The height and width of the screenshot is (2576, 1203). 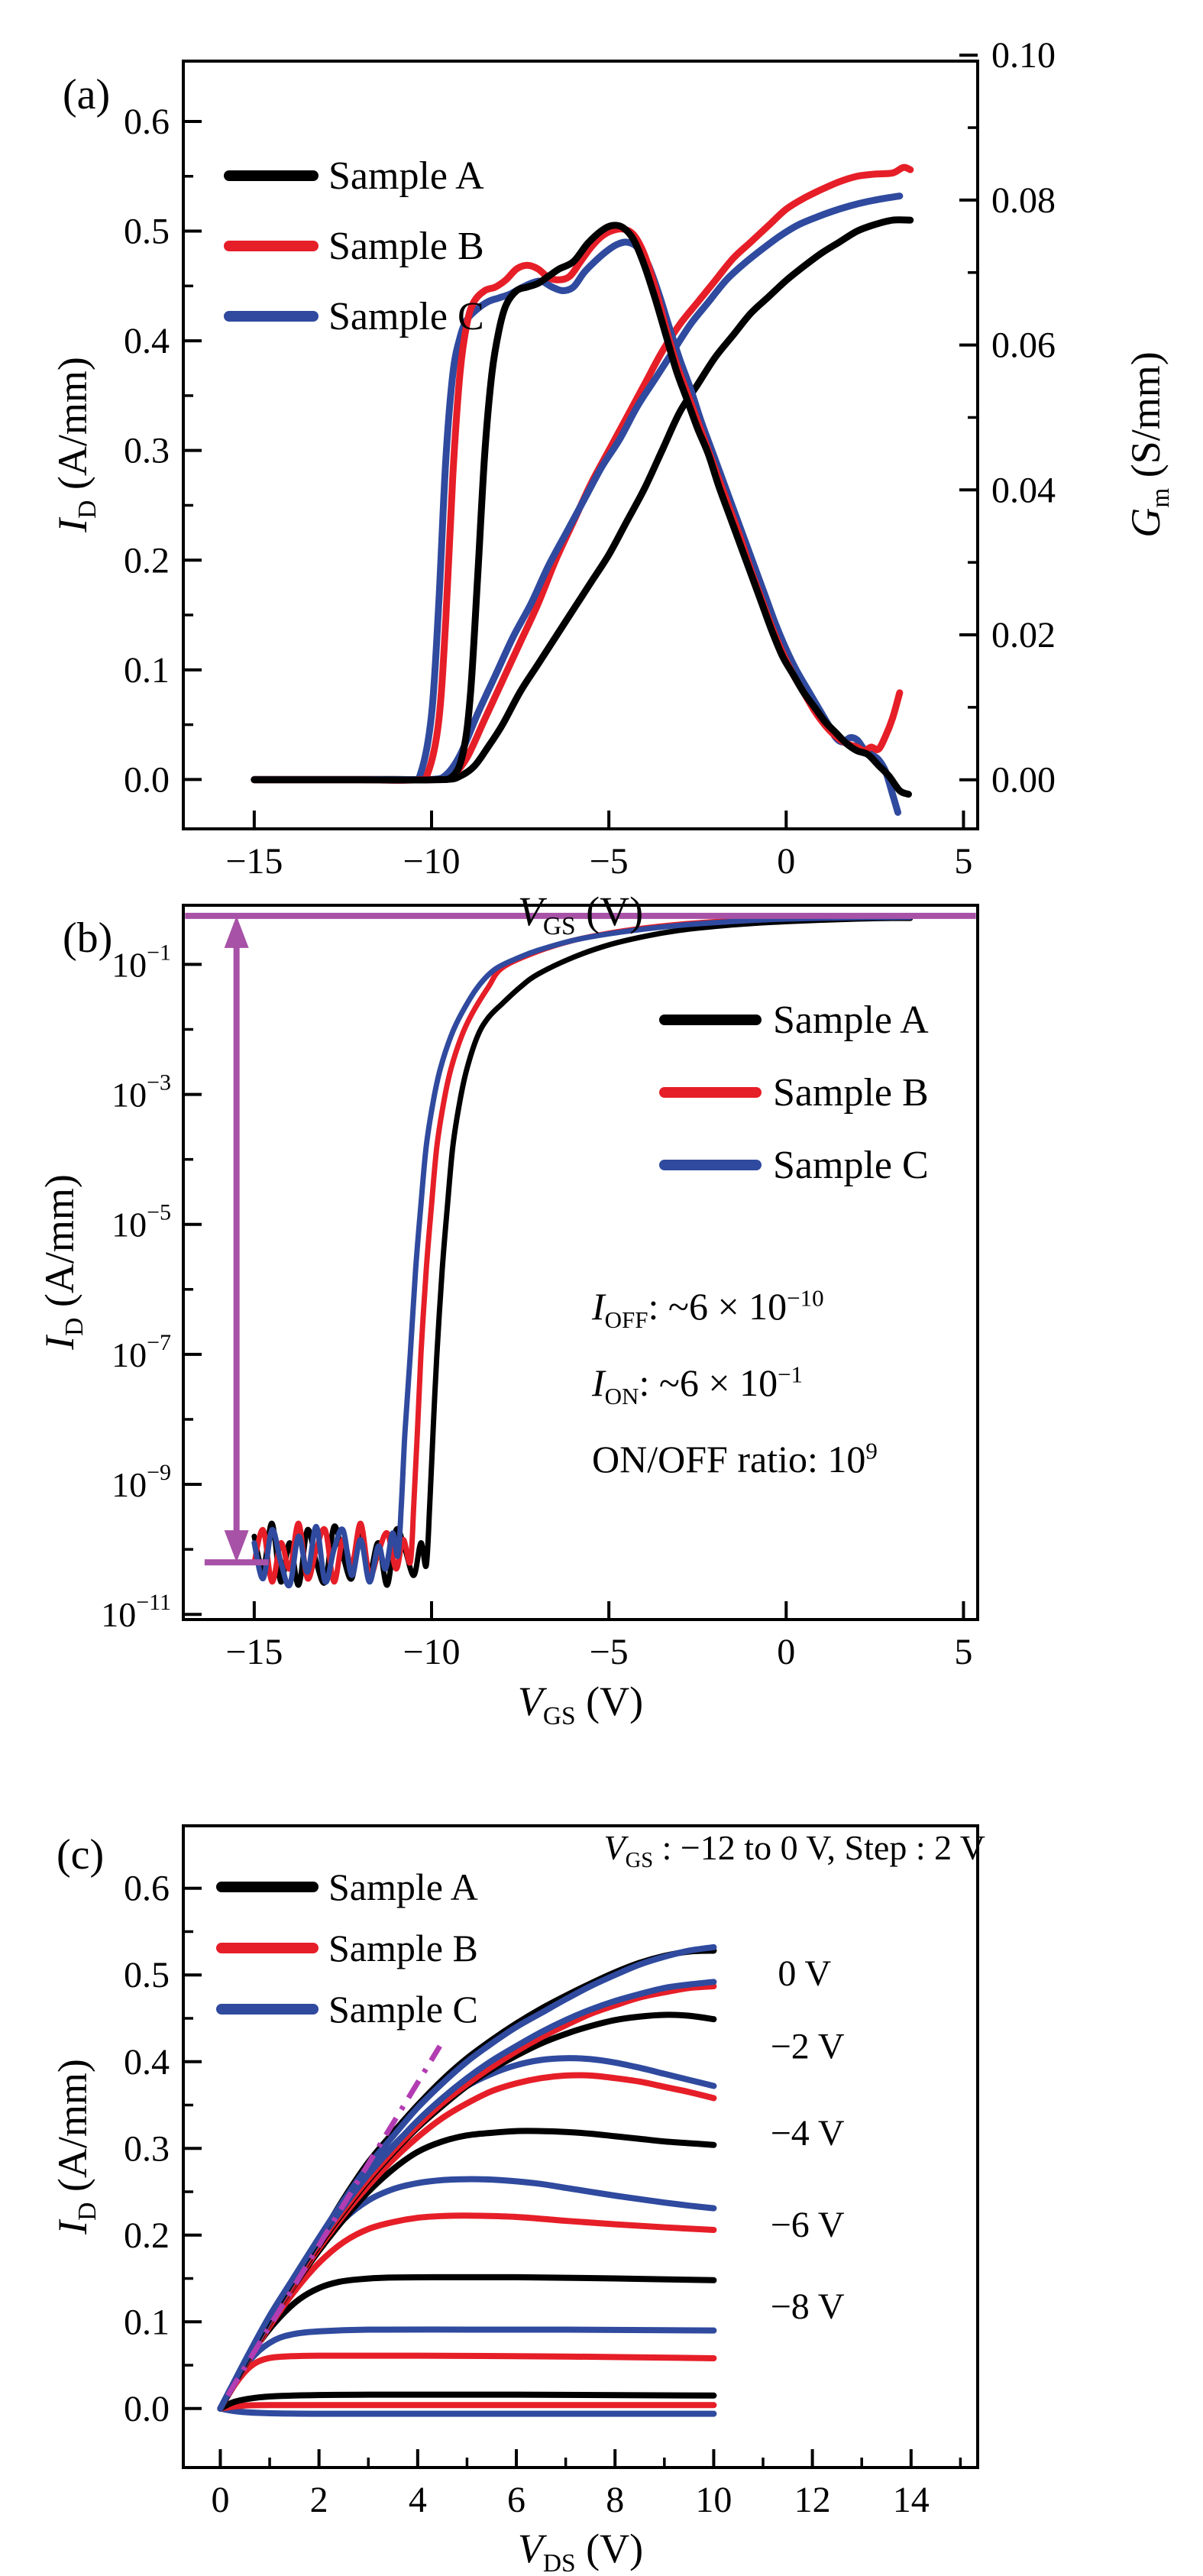 What do you see at coordinates (141, 1482) in the screenshot?
I see `y-tick-label: 10⁻⁹` at bounding box center [141, 1482].